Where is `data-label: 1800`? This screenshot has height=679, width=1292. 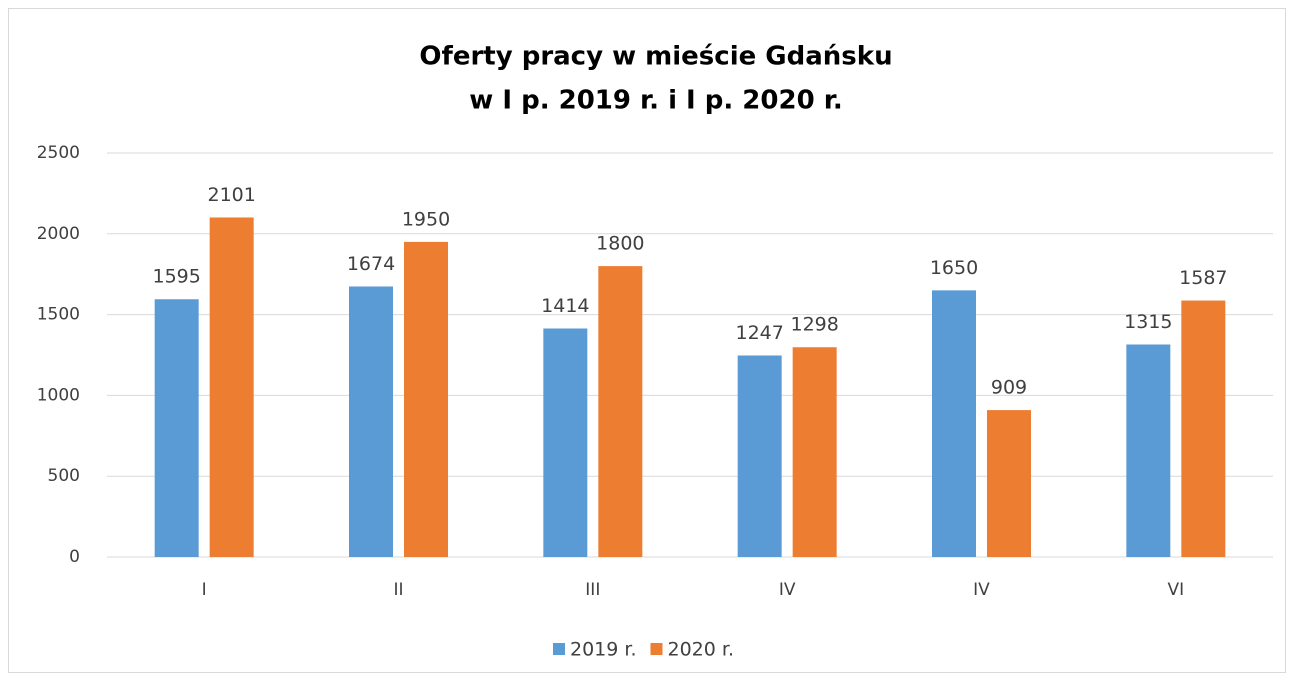 data-label: 1800 is located at coordinates (620, 244).